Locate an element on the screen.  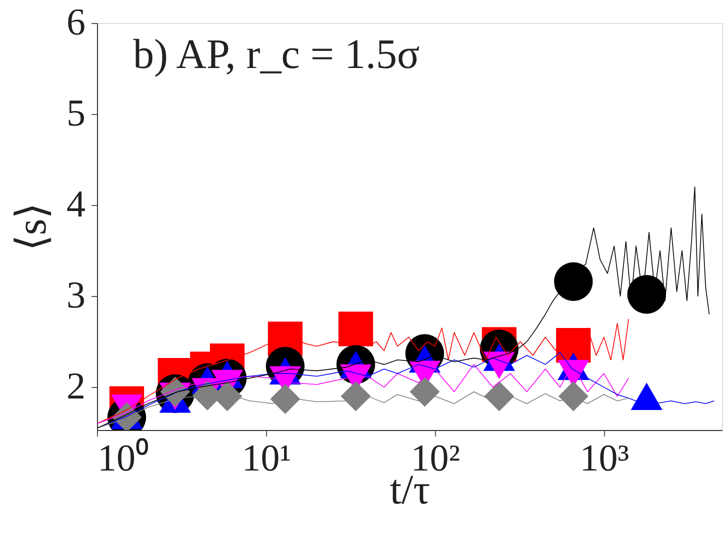
y-tick-label: 3 is located at coordinates (76, 295).